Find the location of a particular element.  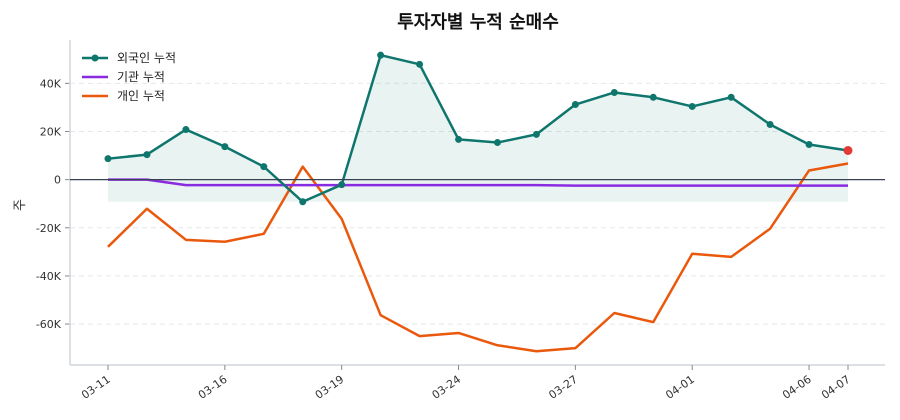

x-tick-label: 03-24 is located at coordinates (447, 387).